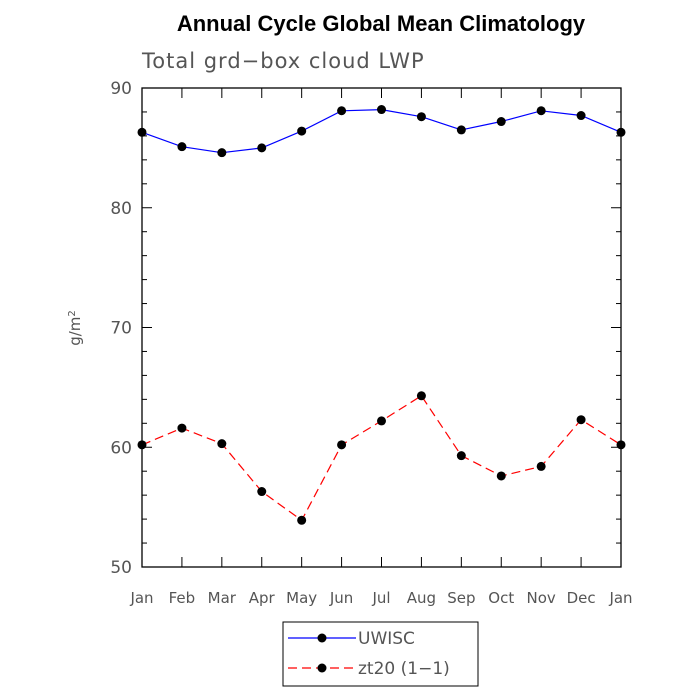 The height and width of the screenshot is (700, 700). I want to click on x-tick-label: Aug, so click(421, 598).